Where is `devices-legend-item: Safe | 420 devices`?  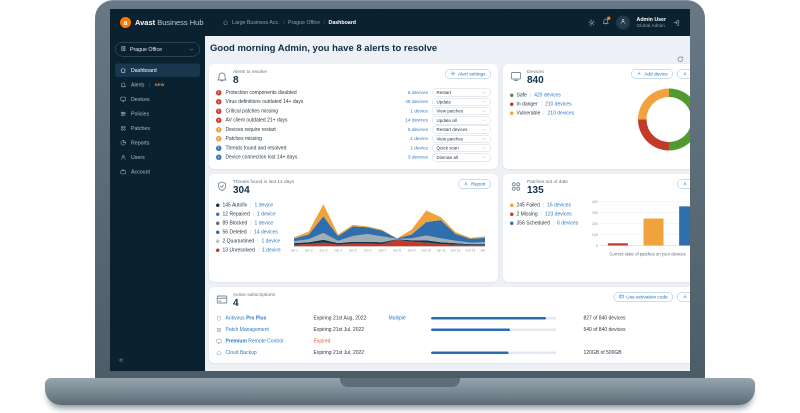 devices-legend-item: Safe | 420 devices is located at coordinates (542, 95).